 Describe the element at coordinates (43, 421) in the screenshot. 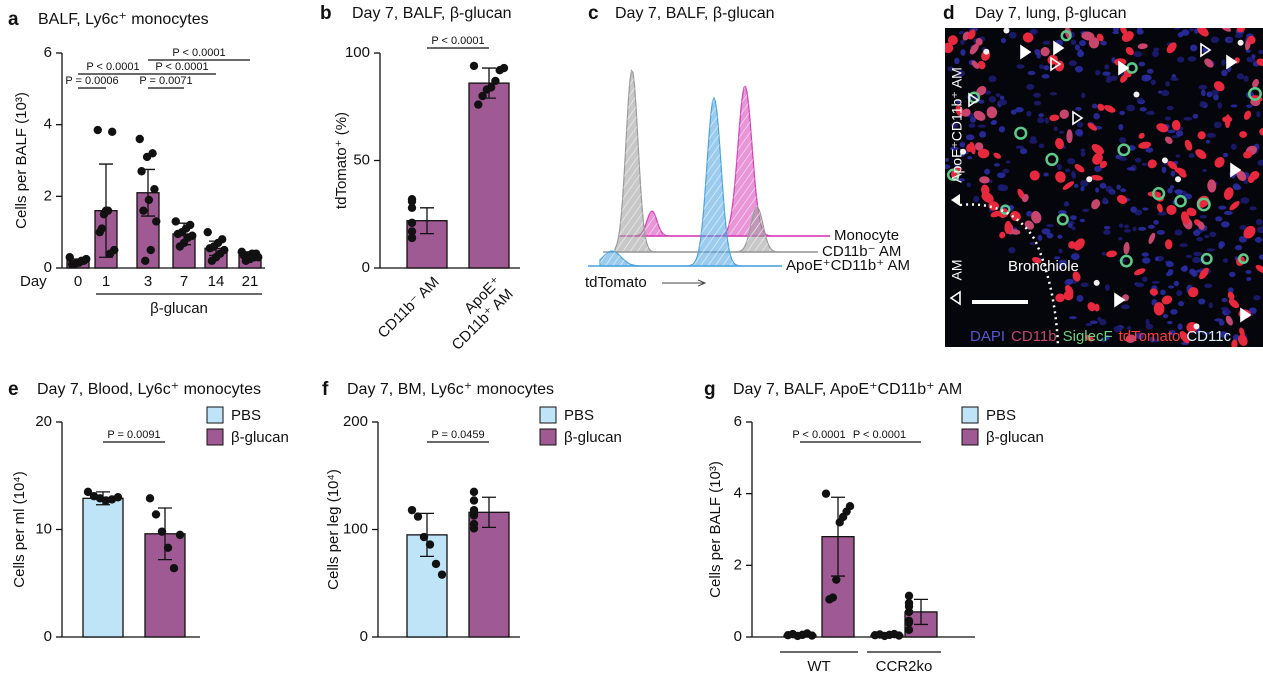

I see `y-tick-label: 20` at that location.